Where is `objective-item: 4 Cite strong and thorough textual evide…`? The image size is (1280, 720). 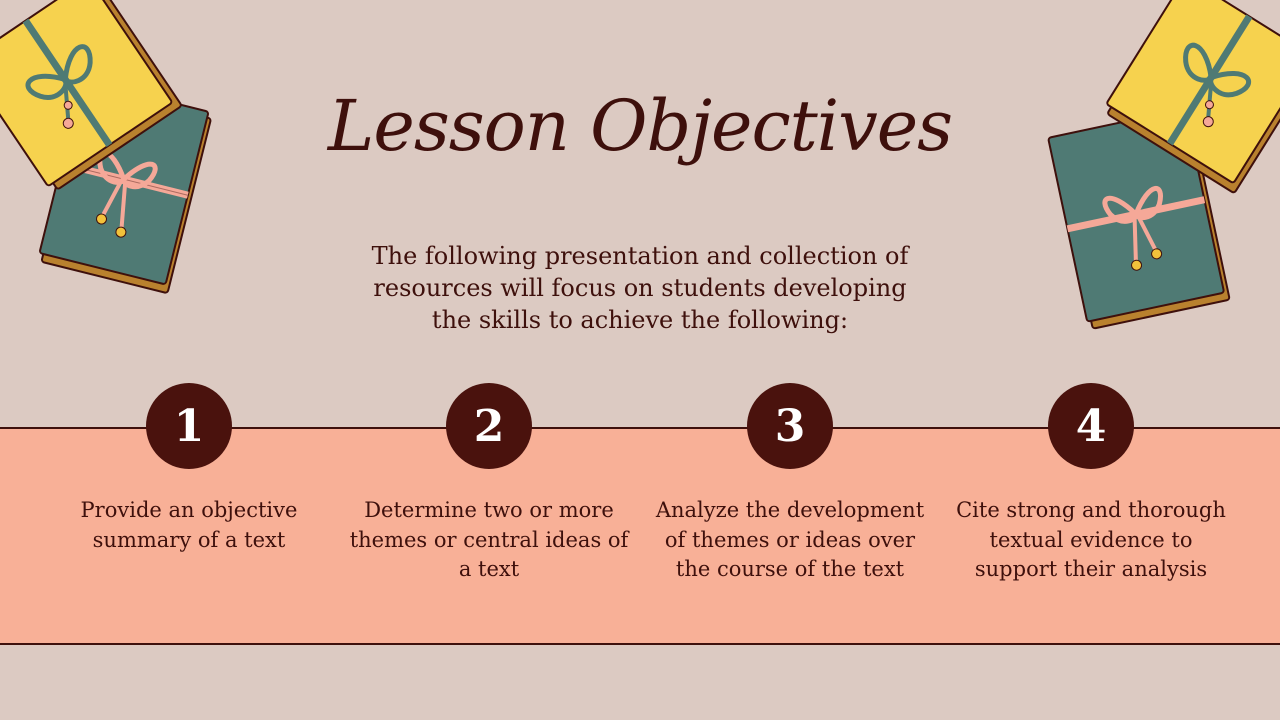 objective-item: 4 Cite strong and thorough textual evide… is located at coordinates (1091, 484).